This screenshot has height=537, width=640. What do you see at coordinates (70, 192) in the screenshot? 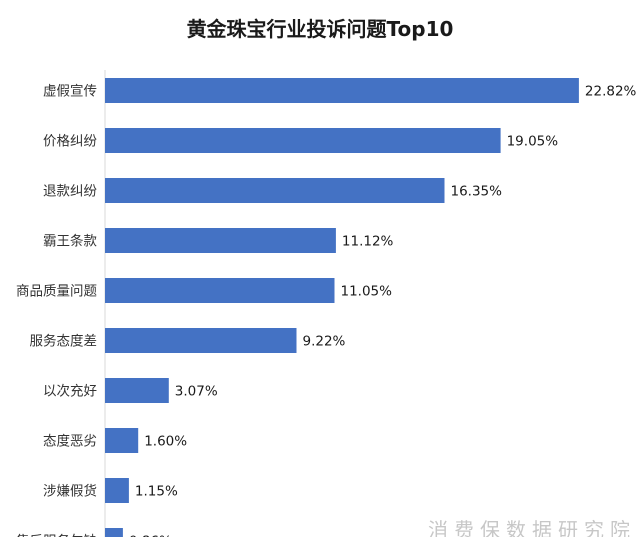
I see `category-label: 退款纠纷` at bounding box center [70, 192].